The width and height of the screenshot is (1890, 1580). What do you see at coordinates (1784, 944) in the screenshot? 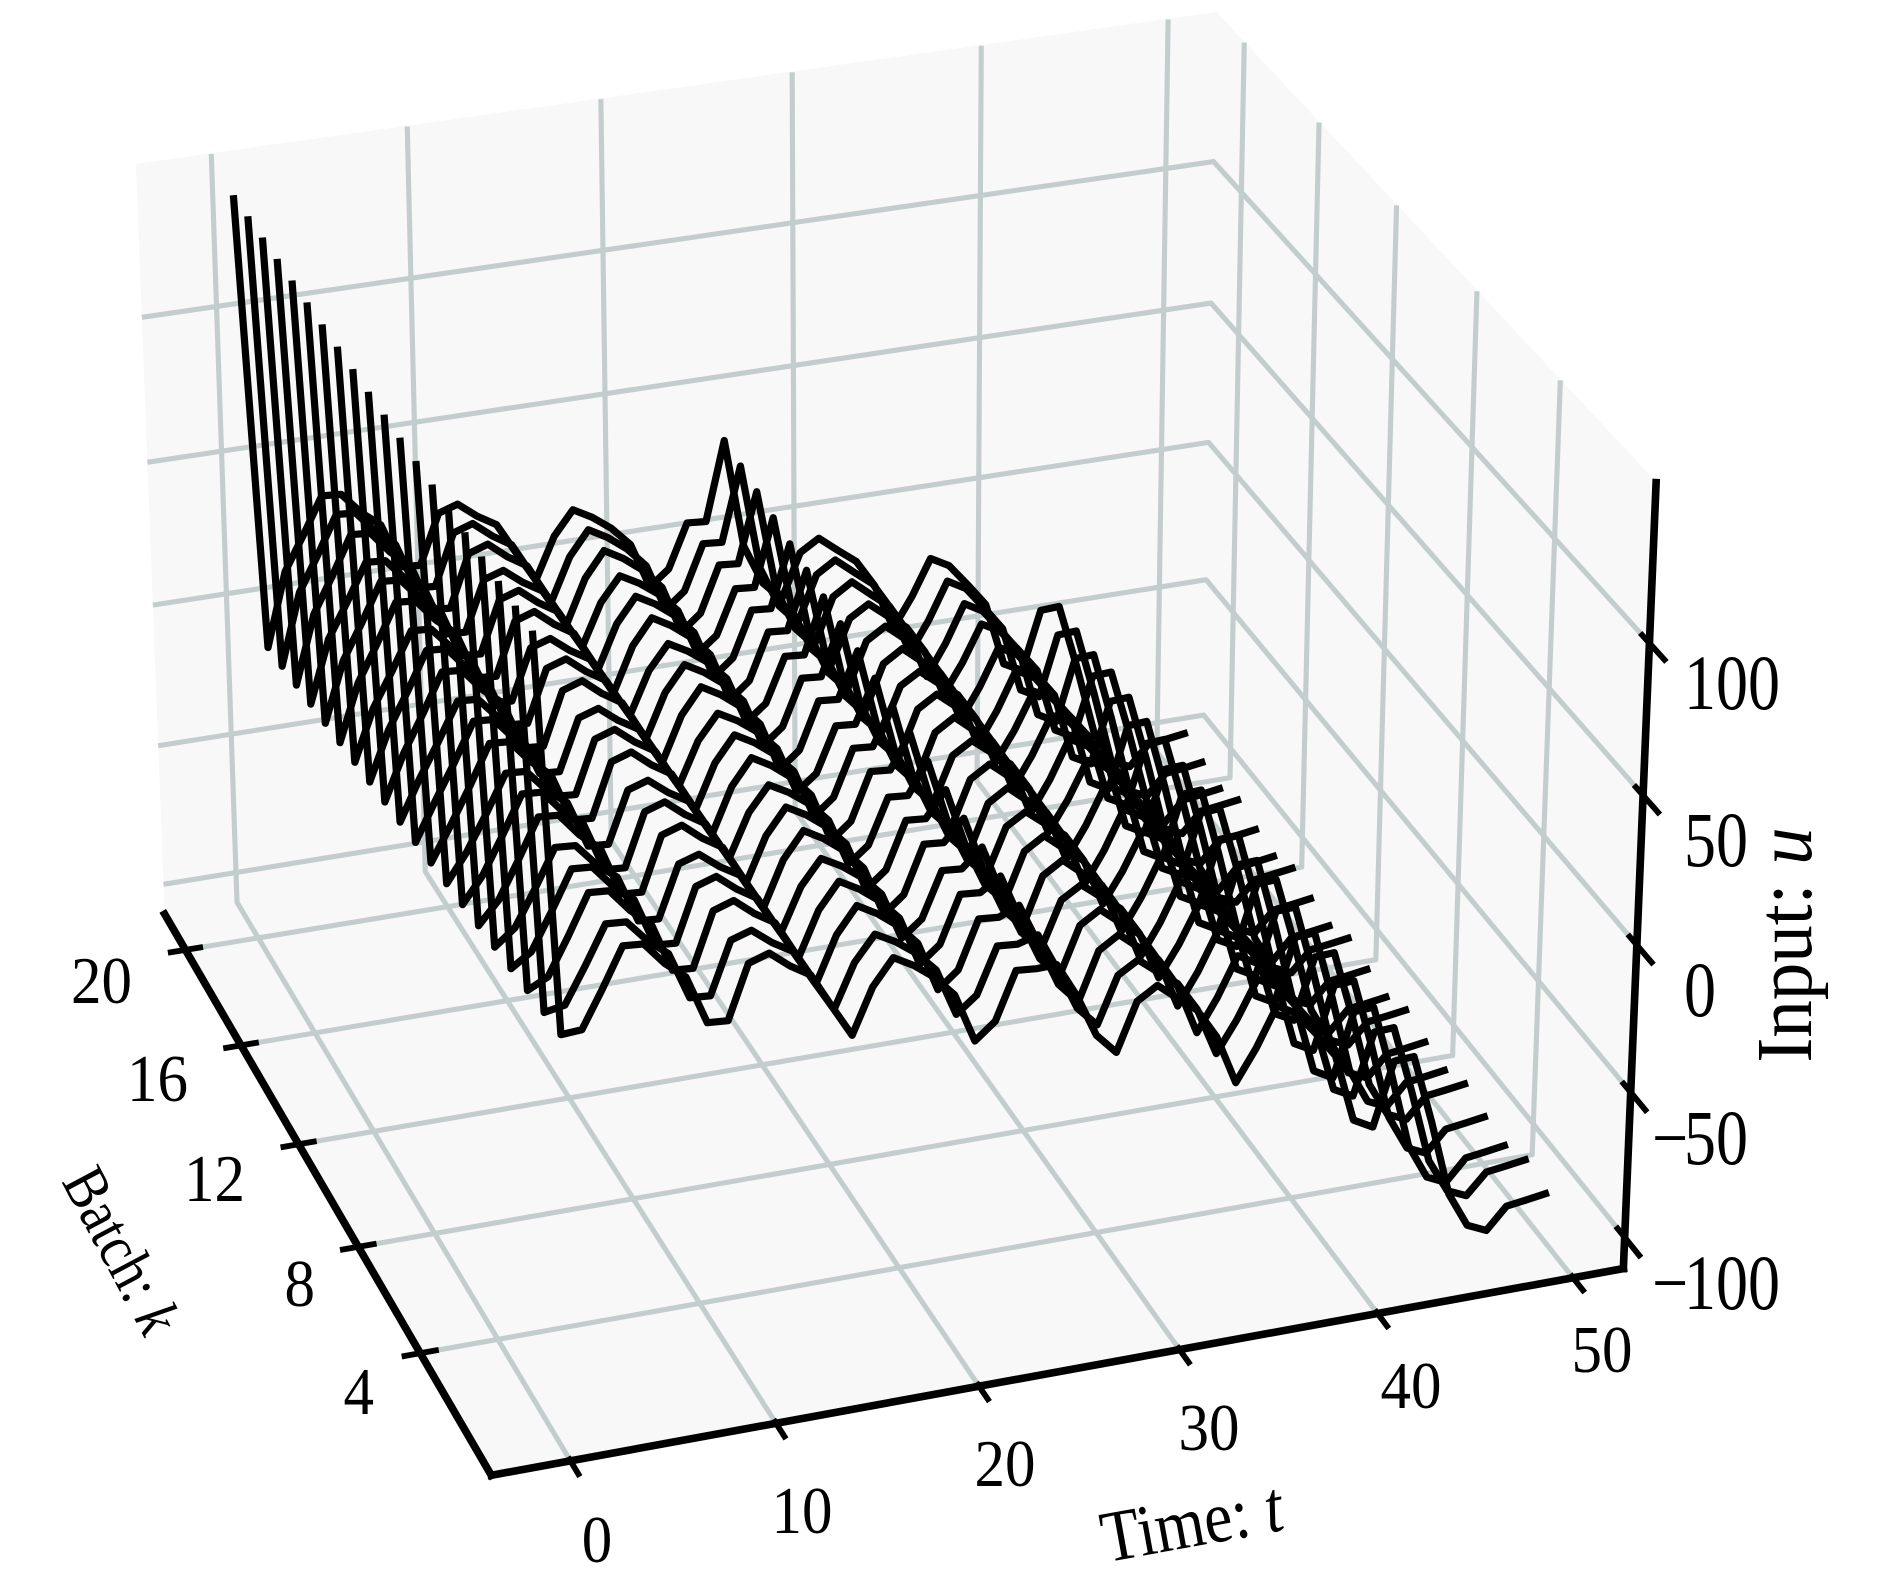
I see `svg-text: Input: u` at bounding box center [1784, 944].